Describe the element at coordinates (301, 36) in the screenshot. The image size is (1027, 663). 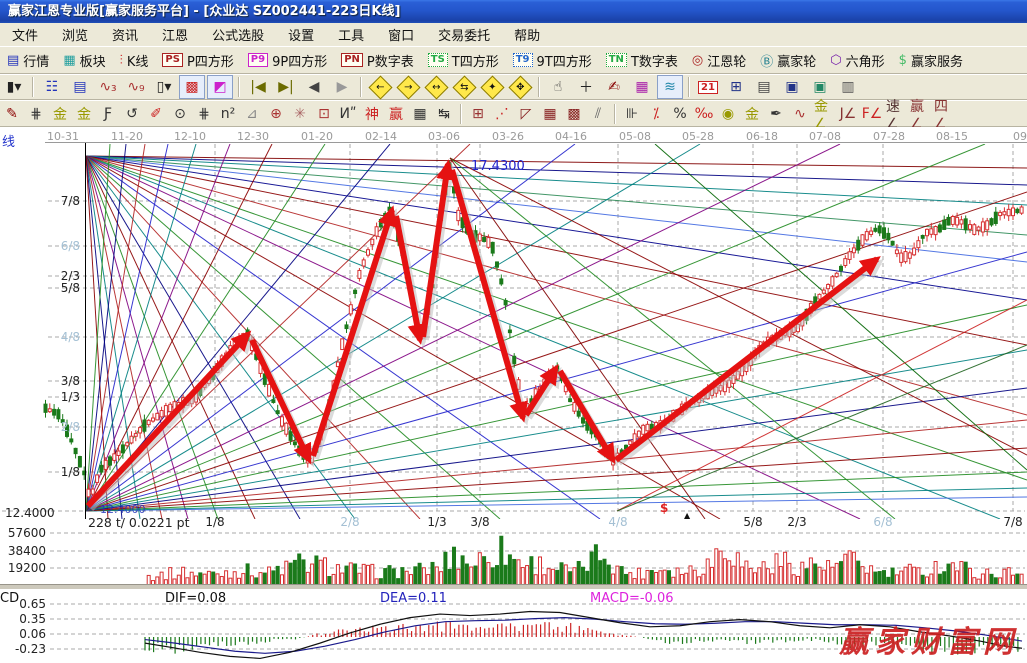
I see `menu-item-设置: 设置` at that location.